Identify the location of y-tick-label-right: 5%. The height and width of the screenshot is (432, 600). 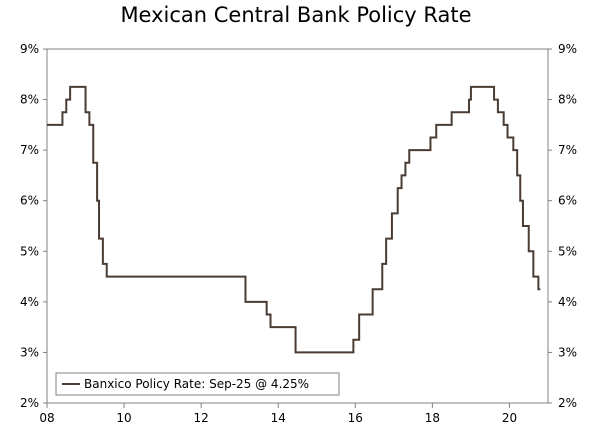
(567, 251).